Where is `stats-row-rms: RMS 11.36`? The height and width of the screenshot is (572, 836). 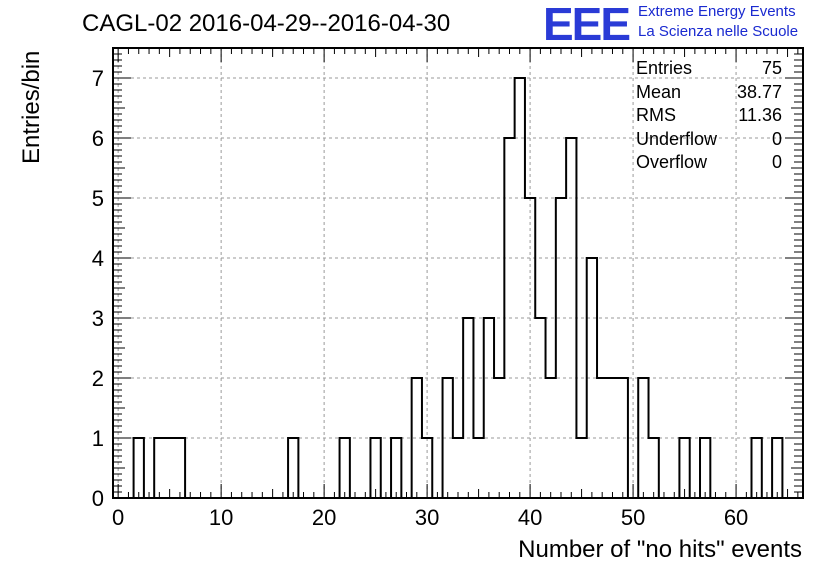 stats-row-rms: RMS 11.36 is located at coordinates (709, 116).